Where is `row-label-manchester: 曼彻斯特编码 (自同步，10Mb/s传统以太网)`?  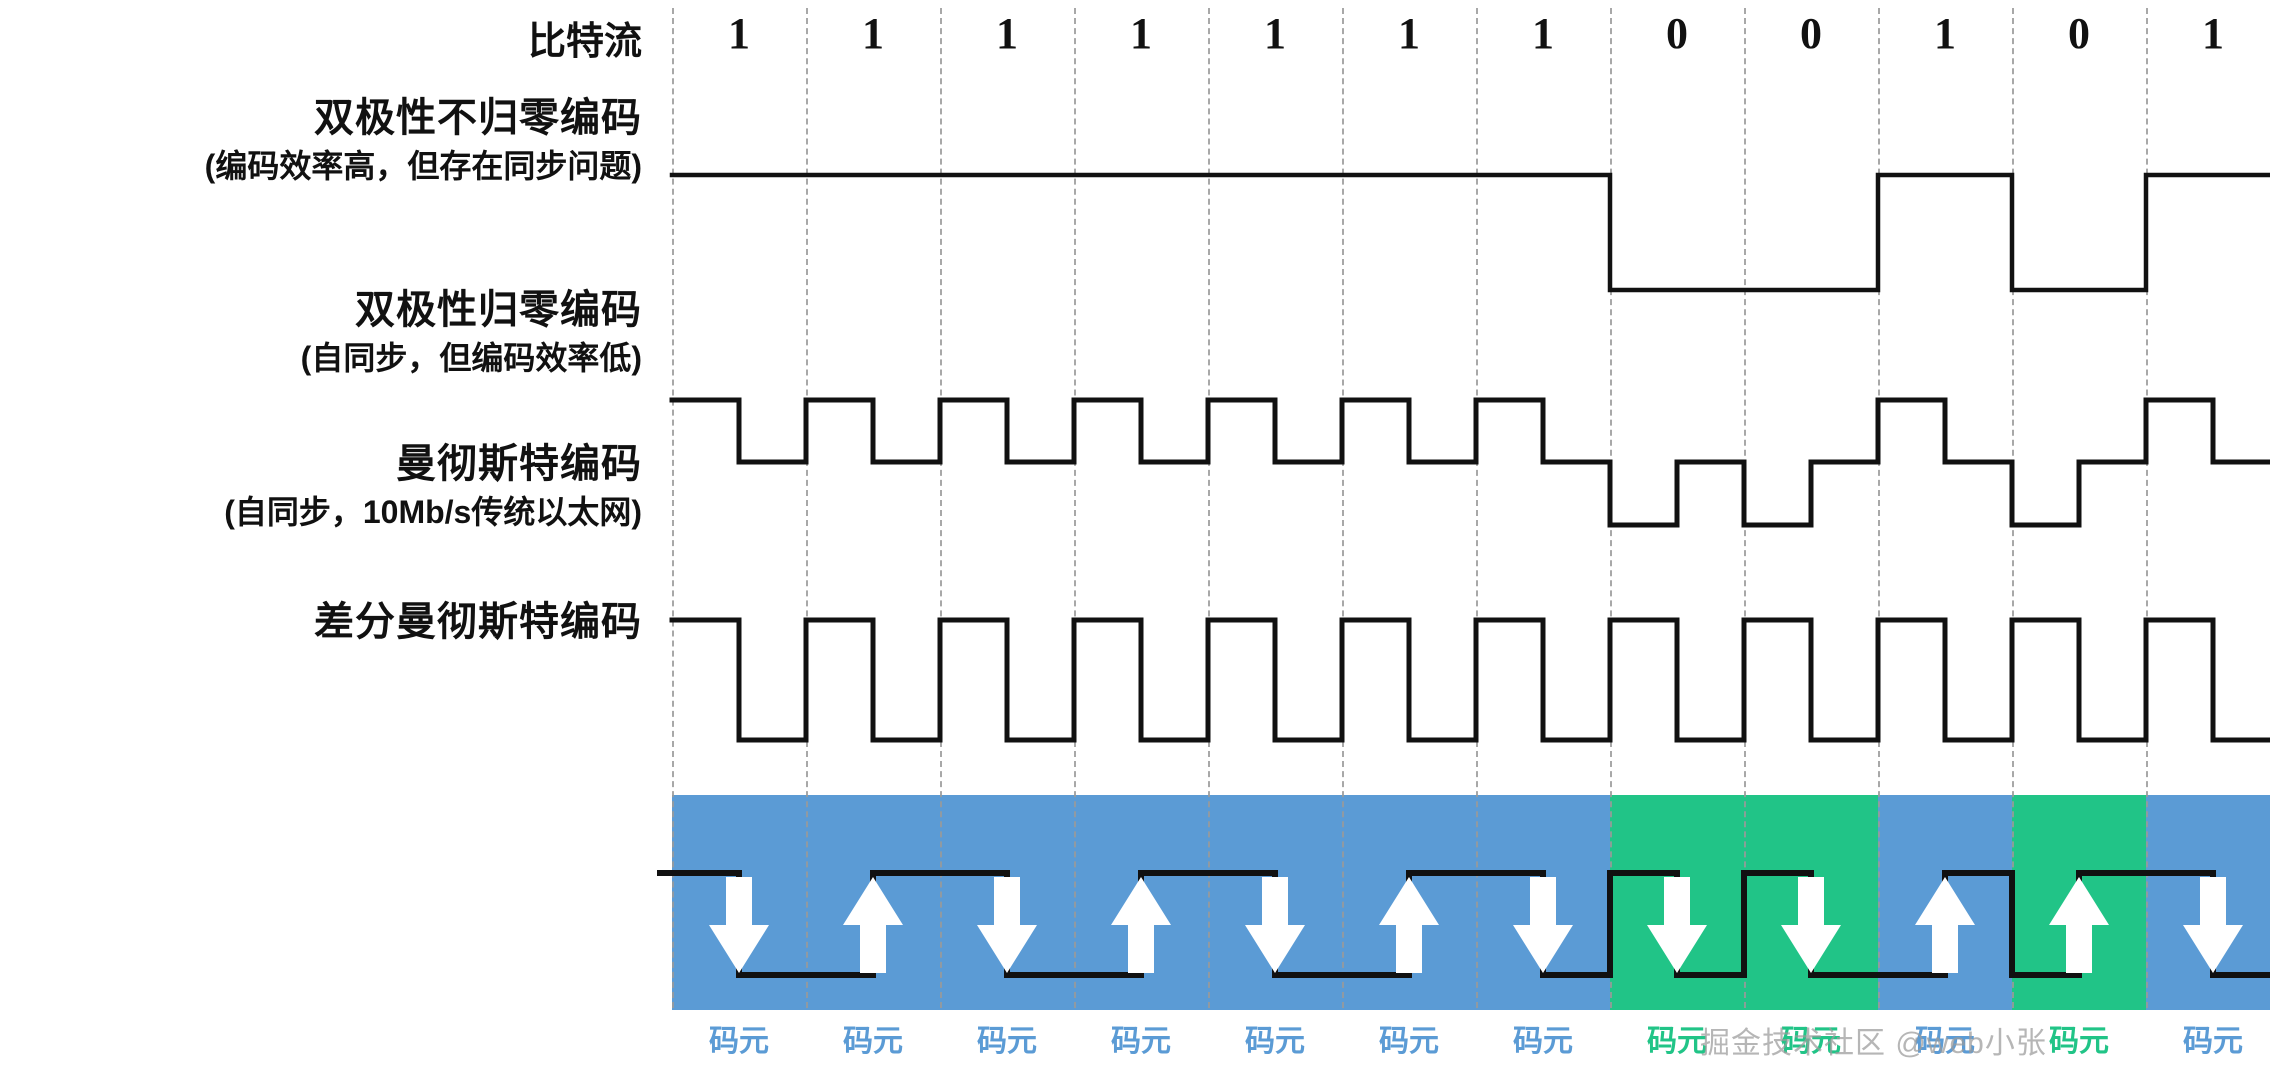 row-label-manchester: 曼彻斯特编码 (自同步，10Mb/s传统以太网) is located at coordinates (433, 486).